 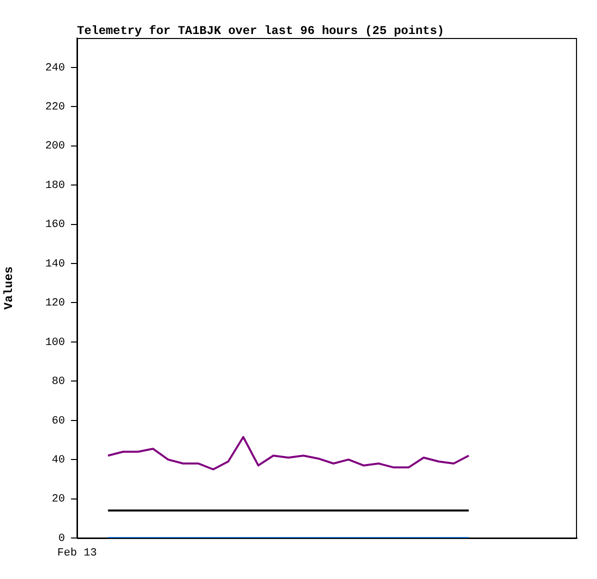 I want to click on y-tick-label: 100, so click(x=55, y=342).